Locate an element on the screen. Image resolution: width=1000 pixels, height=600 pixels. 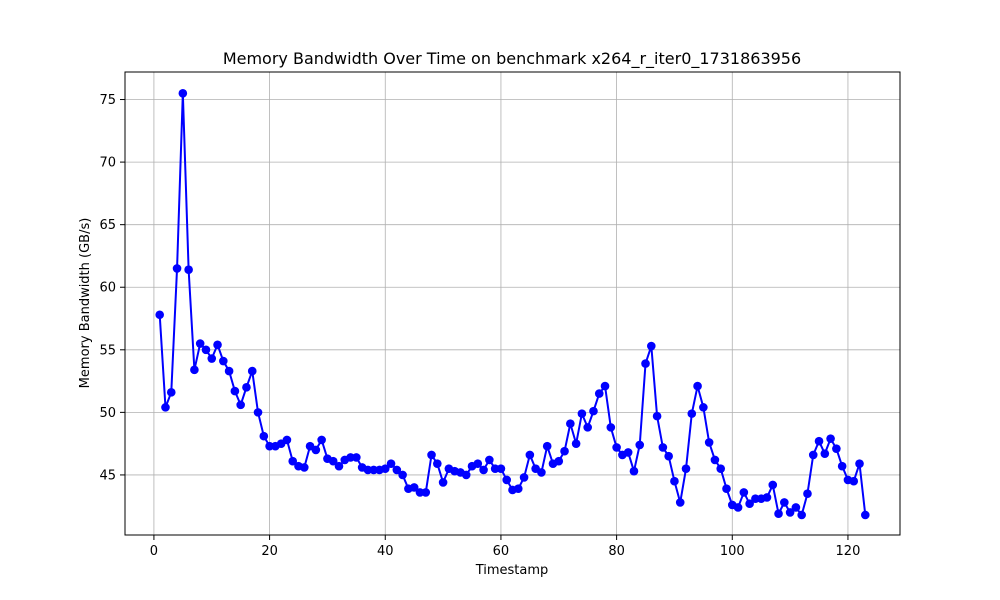
y-axis-label: Memory Bandwidth (GB/s) is located at coordinates (85, 303).